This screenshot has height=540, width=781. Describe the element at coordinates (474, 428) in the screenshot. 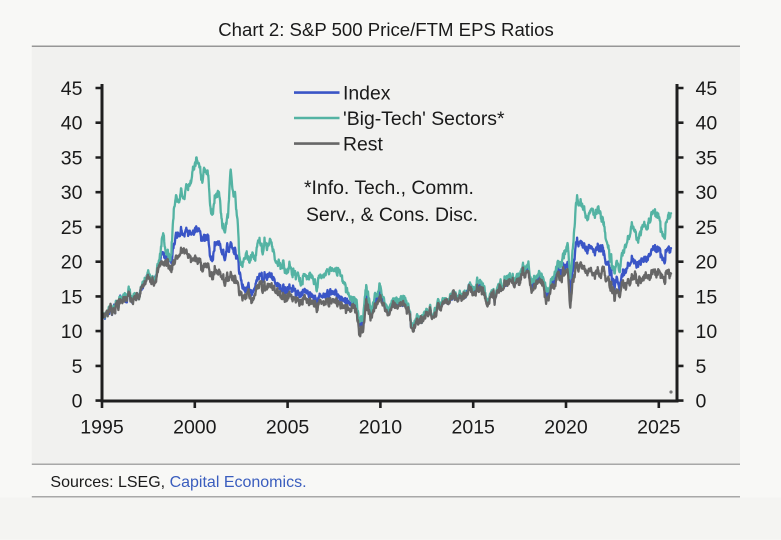

I see `svg-text: 2015` at that location.